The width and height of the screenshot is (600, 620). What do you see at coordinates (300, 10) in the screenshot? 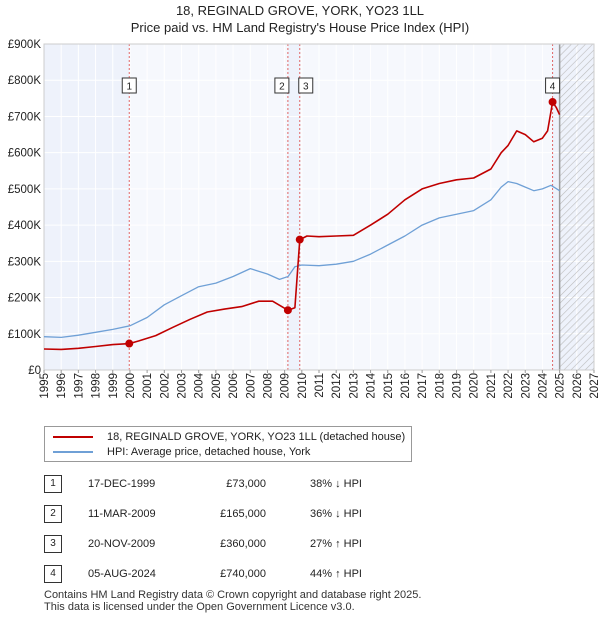
I see `chart-title: 18, REGINALD GROVE, YORK, YO23 1LL` at bounding box center [300, 10].